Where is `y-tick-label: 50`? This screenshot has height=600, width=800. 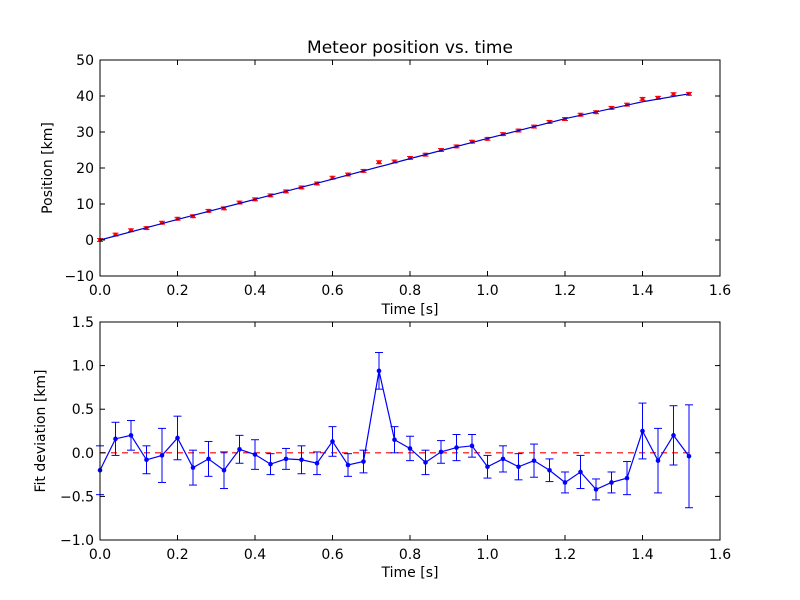
y-tick-label: 50 is located at coordinates (85, 61).